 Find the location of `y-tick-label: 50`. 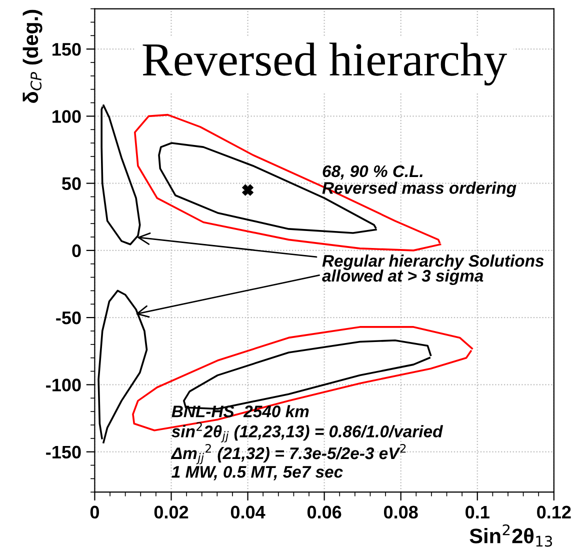

y-tick-label: 50 is located at coordinates (71, 183).